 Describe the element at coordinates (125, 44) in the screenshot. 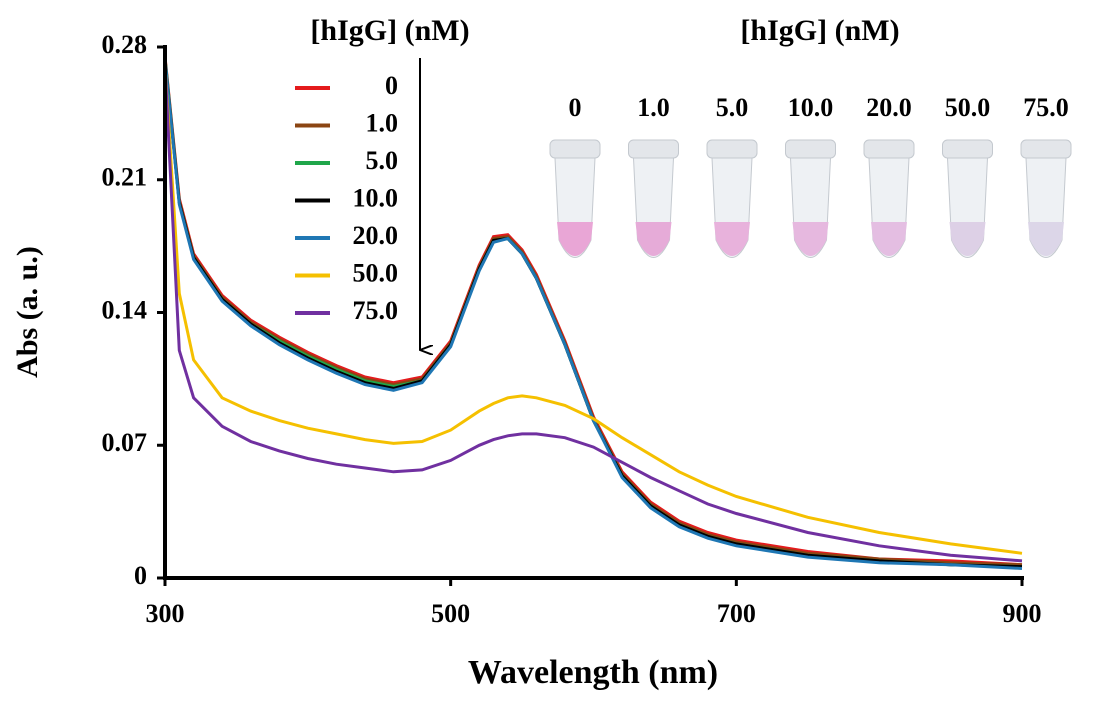

I see `y-tick-label: 0.28` at that location.